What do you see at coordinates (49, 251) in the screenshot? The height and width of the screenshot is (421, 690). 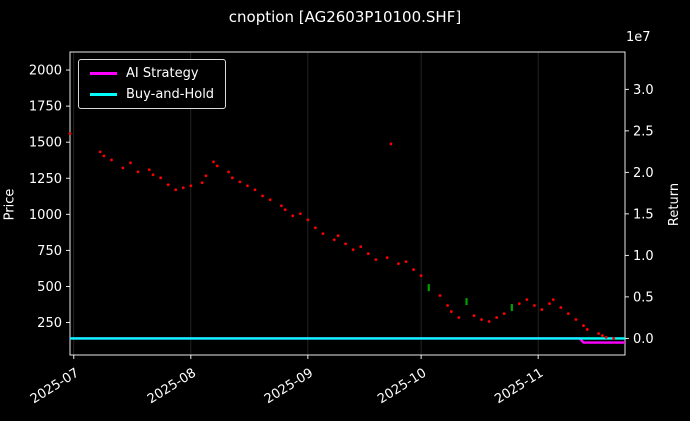 I see `price-tick-label: 750` at bounding box center [49, 251].